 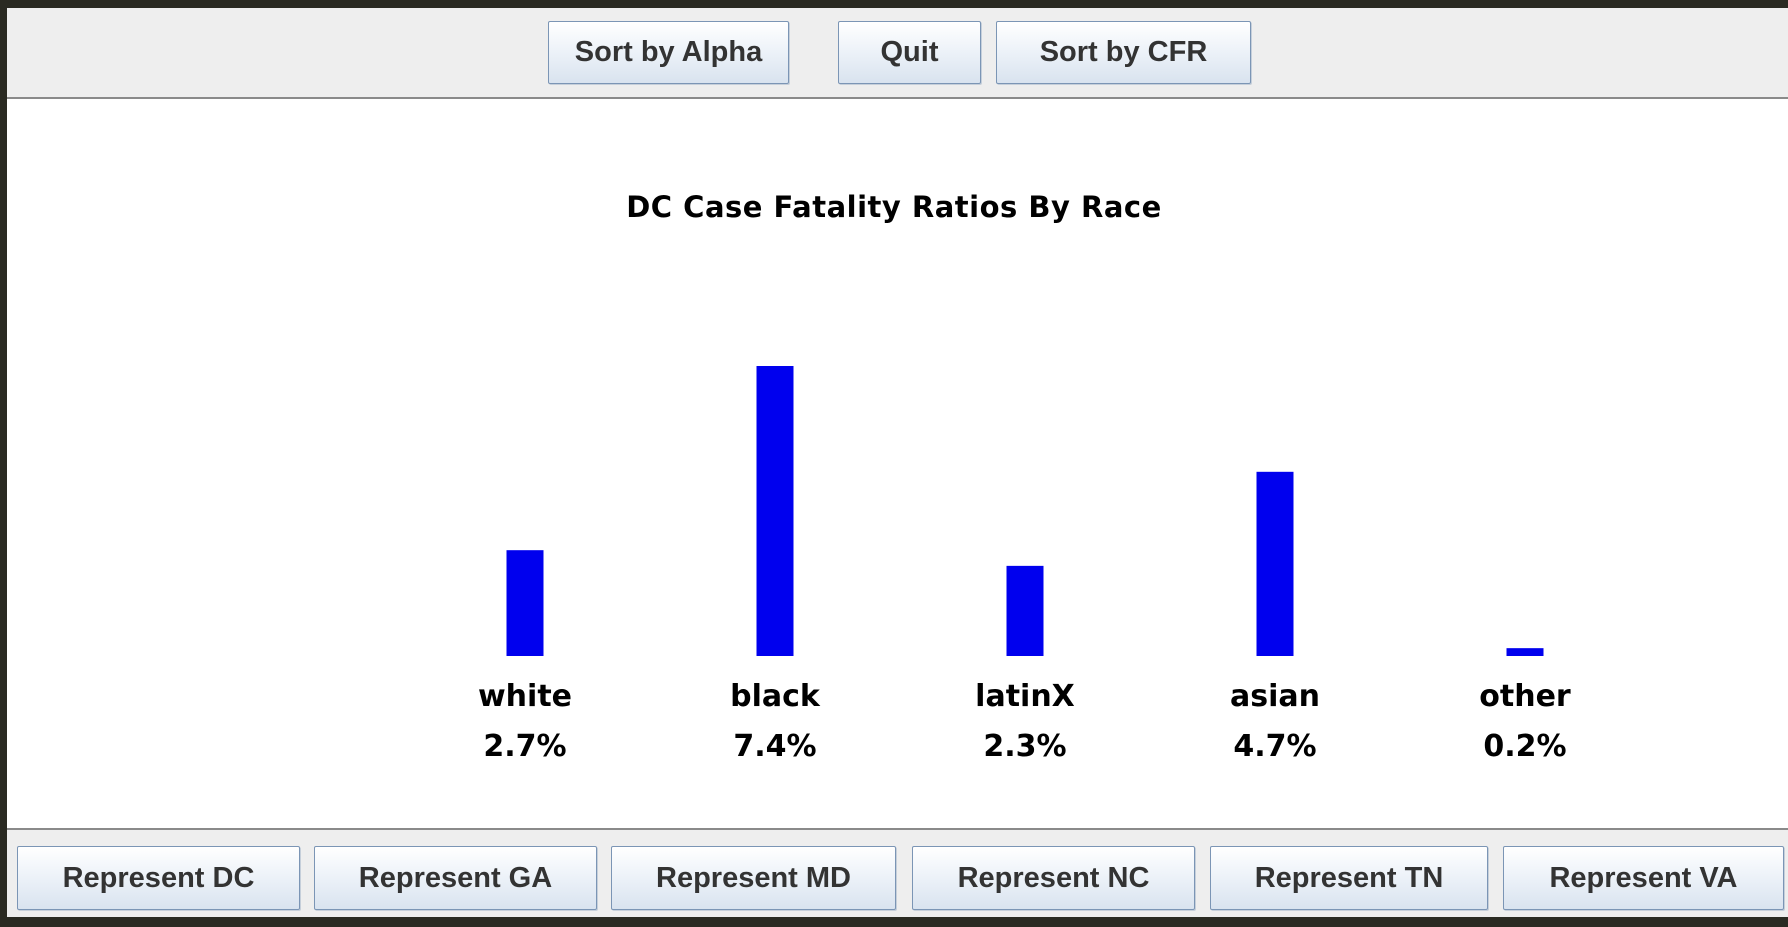 I want to click on category-label-black: black, so click(x=775, y=696).